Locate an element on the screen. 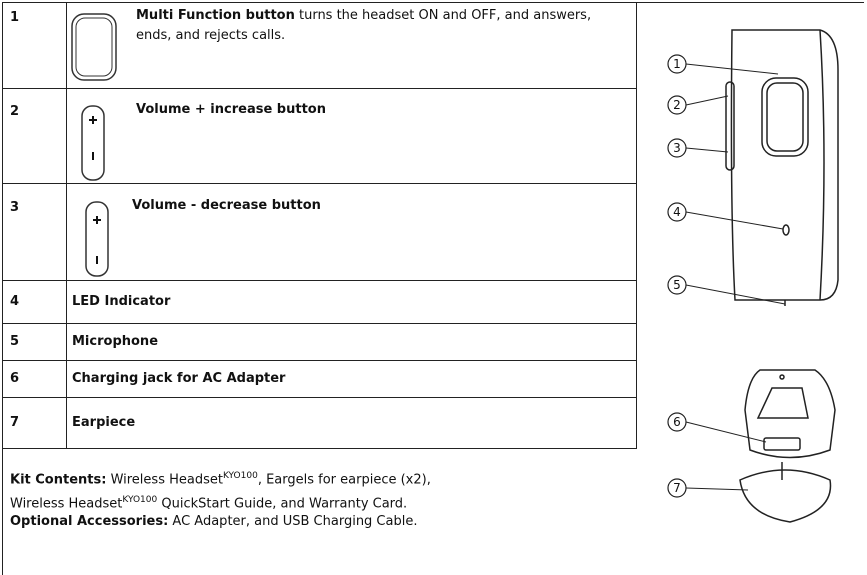 Image resolution: width=867 pixels, height=575 pixels. kit-text: QuickStart Guide, and Warranty Card. is located at coordinates (282, 504).